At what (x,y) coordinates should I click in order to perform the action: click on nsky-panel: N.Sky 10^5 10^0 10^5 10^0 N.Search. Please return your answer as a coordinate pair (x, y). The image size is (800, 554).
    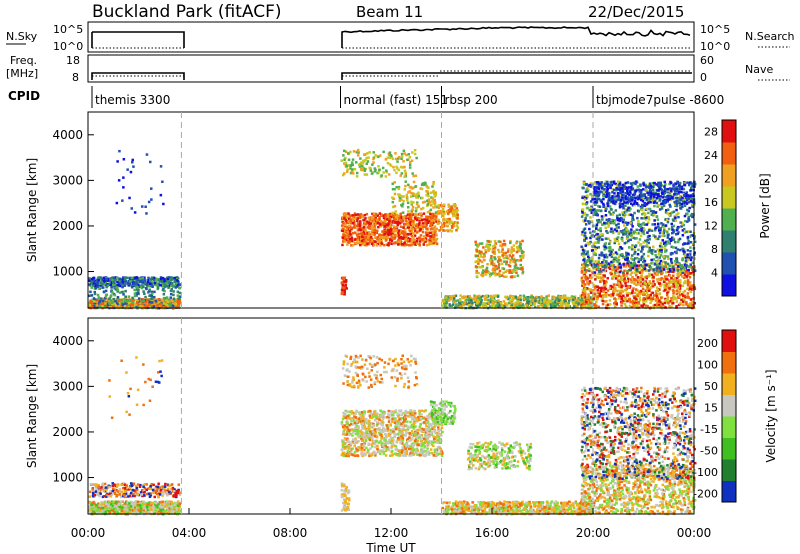
    Looking at the image, I should click on (400, 37).